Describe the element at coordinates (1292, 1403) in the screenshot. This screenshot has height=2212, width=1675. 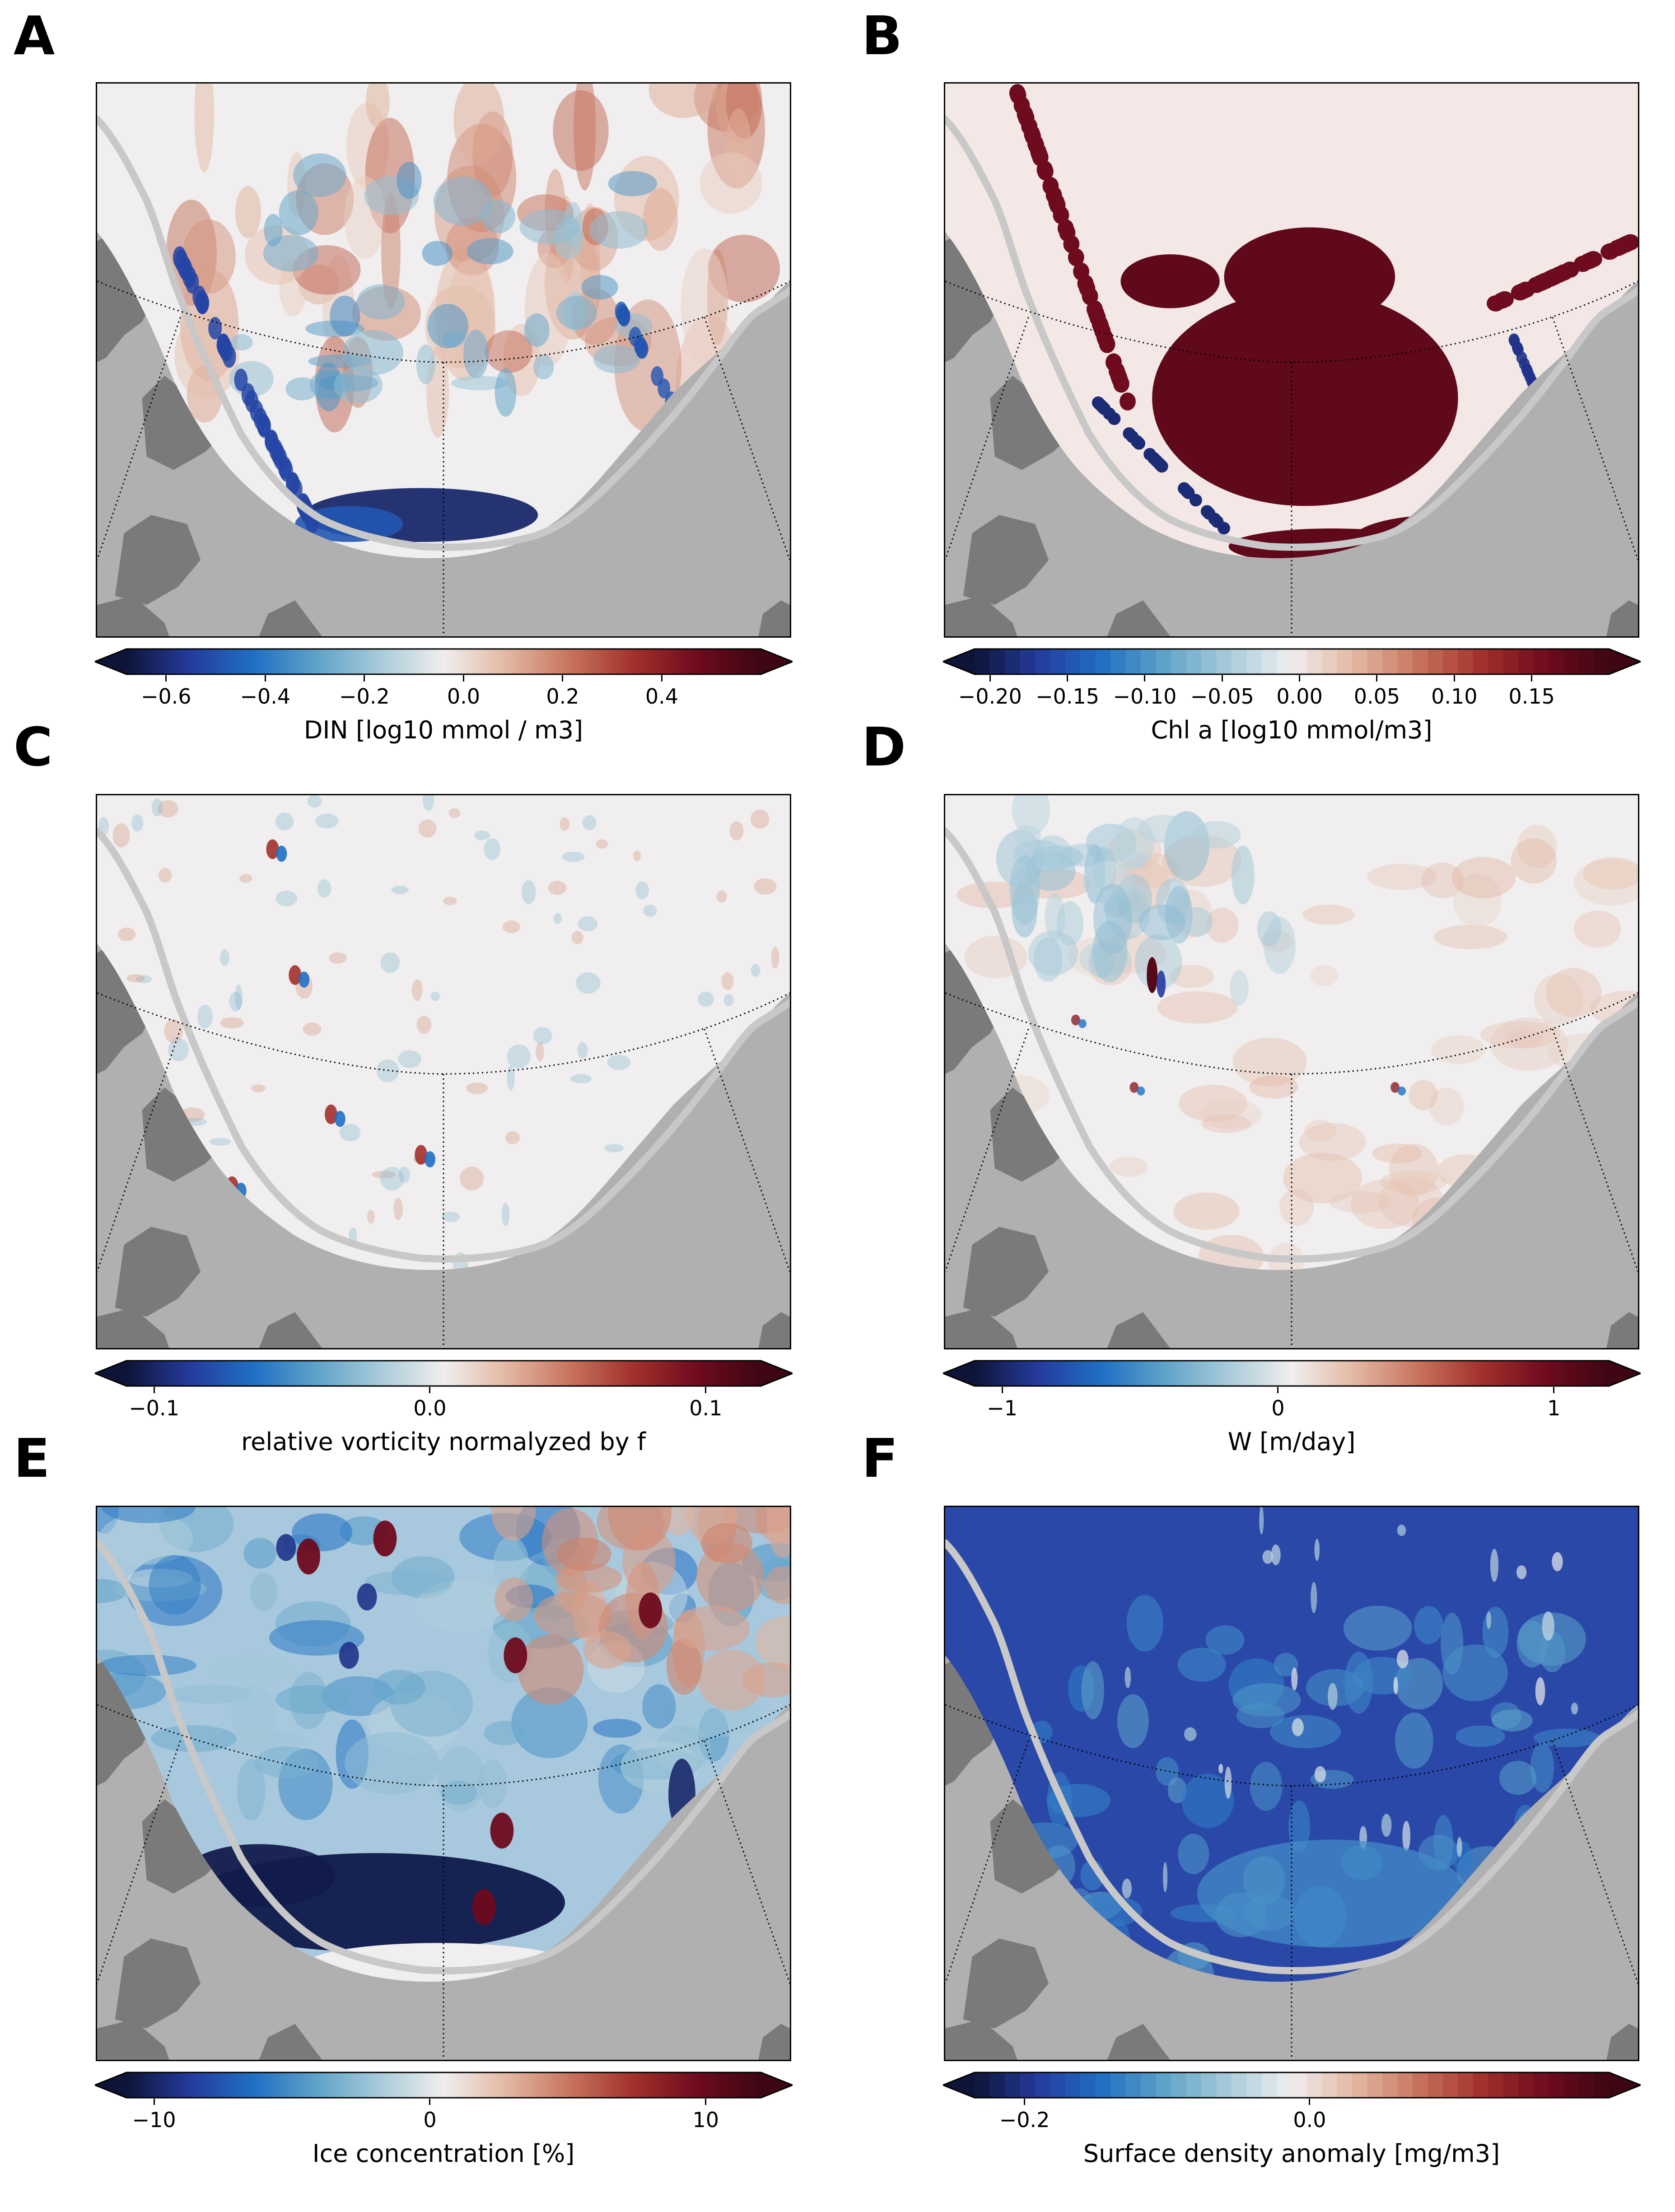
I see `colorbar-ticks-d: −1 0 1` at that location.